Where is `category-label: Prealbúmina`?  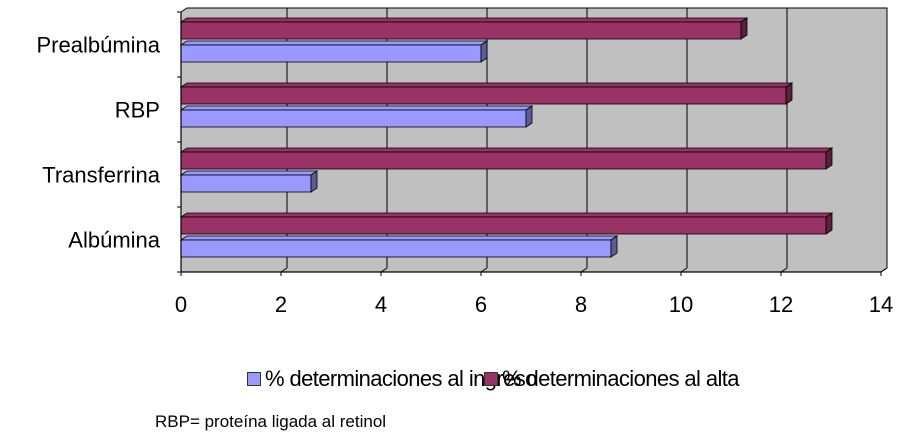 category-label: Prealbúmina is located at coordinates (98, 45).